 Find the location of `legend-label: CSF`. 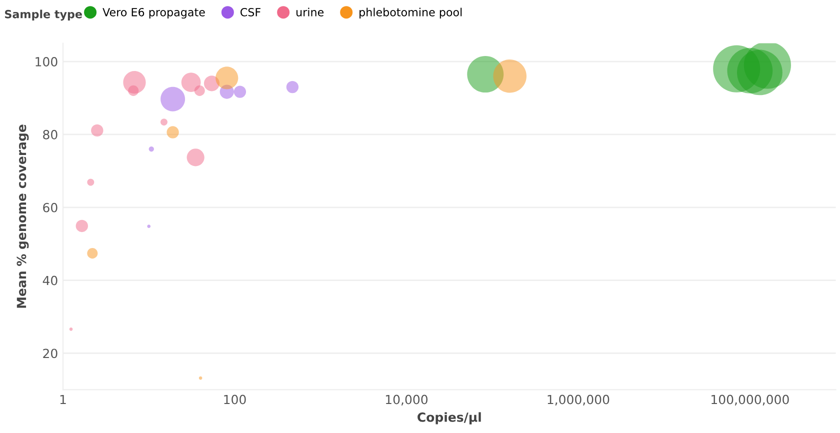

legend-label: CSF is located at coordinates (250, 12).